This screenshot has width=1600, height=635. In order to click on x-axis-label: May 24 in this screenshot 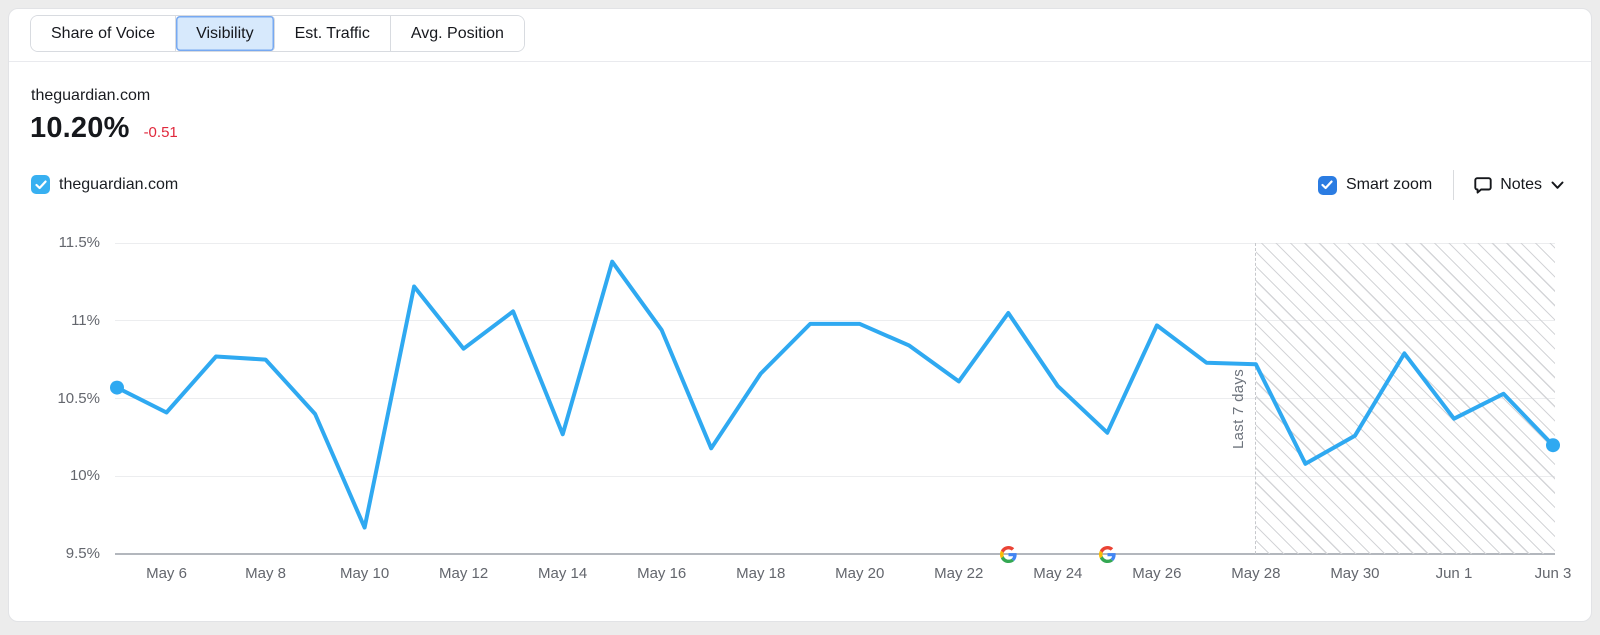, I will do `click(1058, 573)`.